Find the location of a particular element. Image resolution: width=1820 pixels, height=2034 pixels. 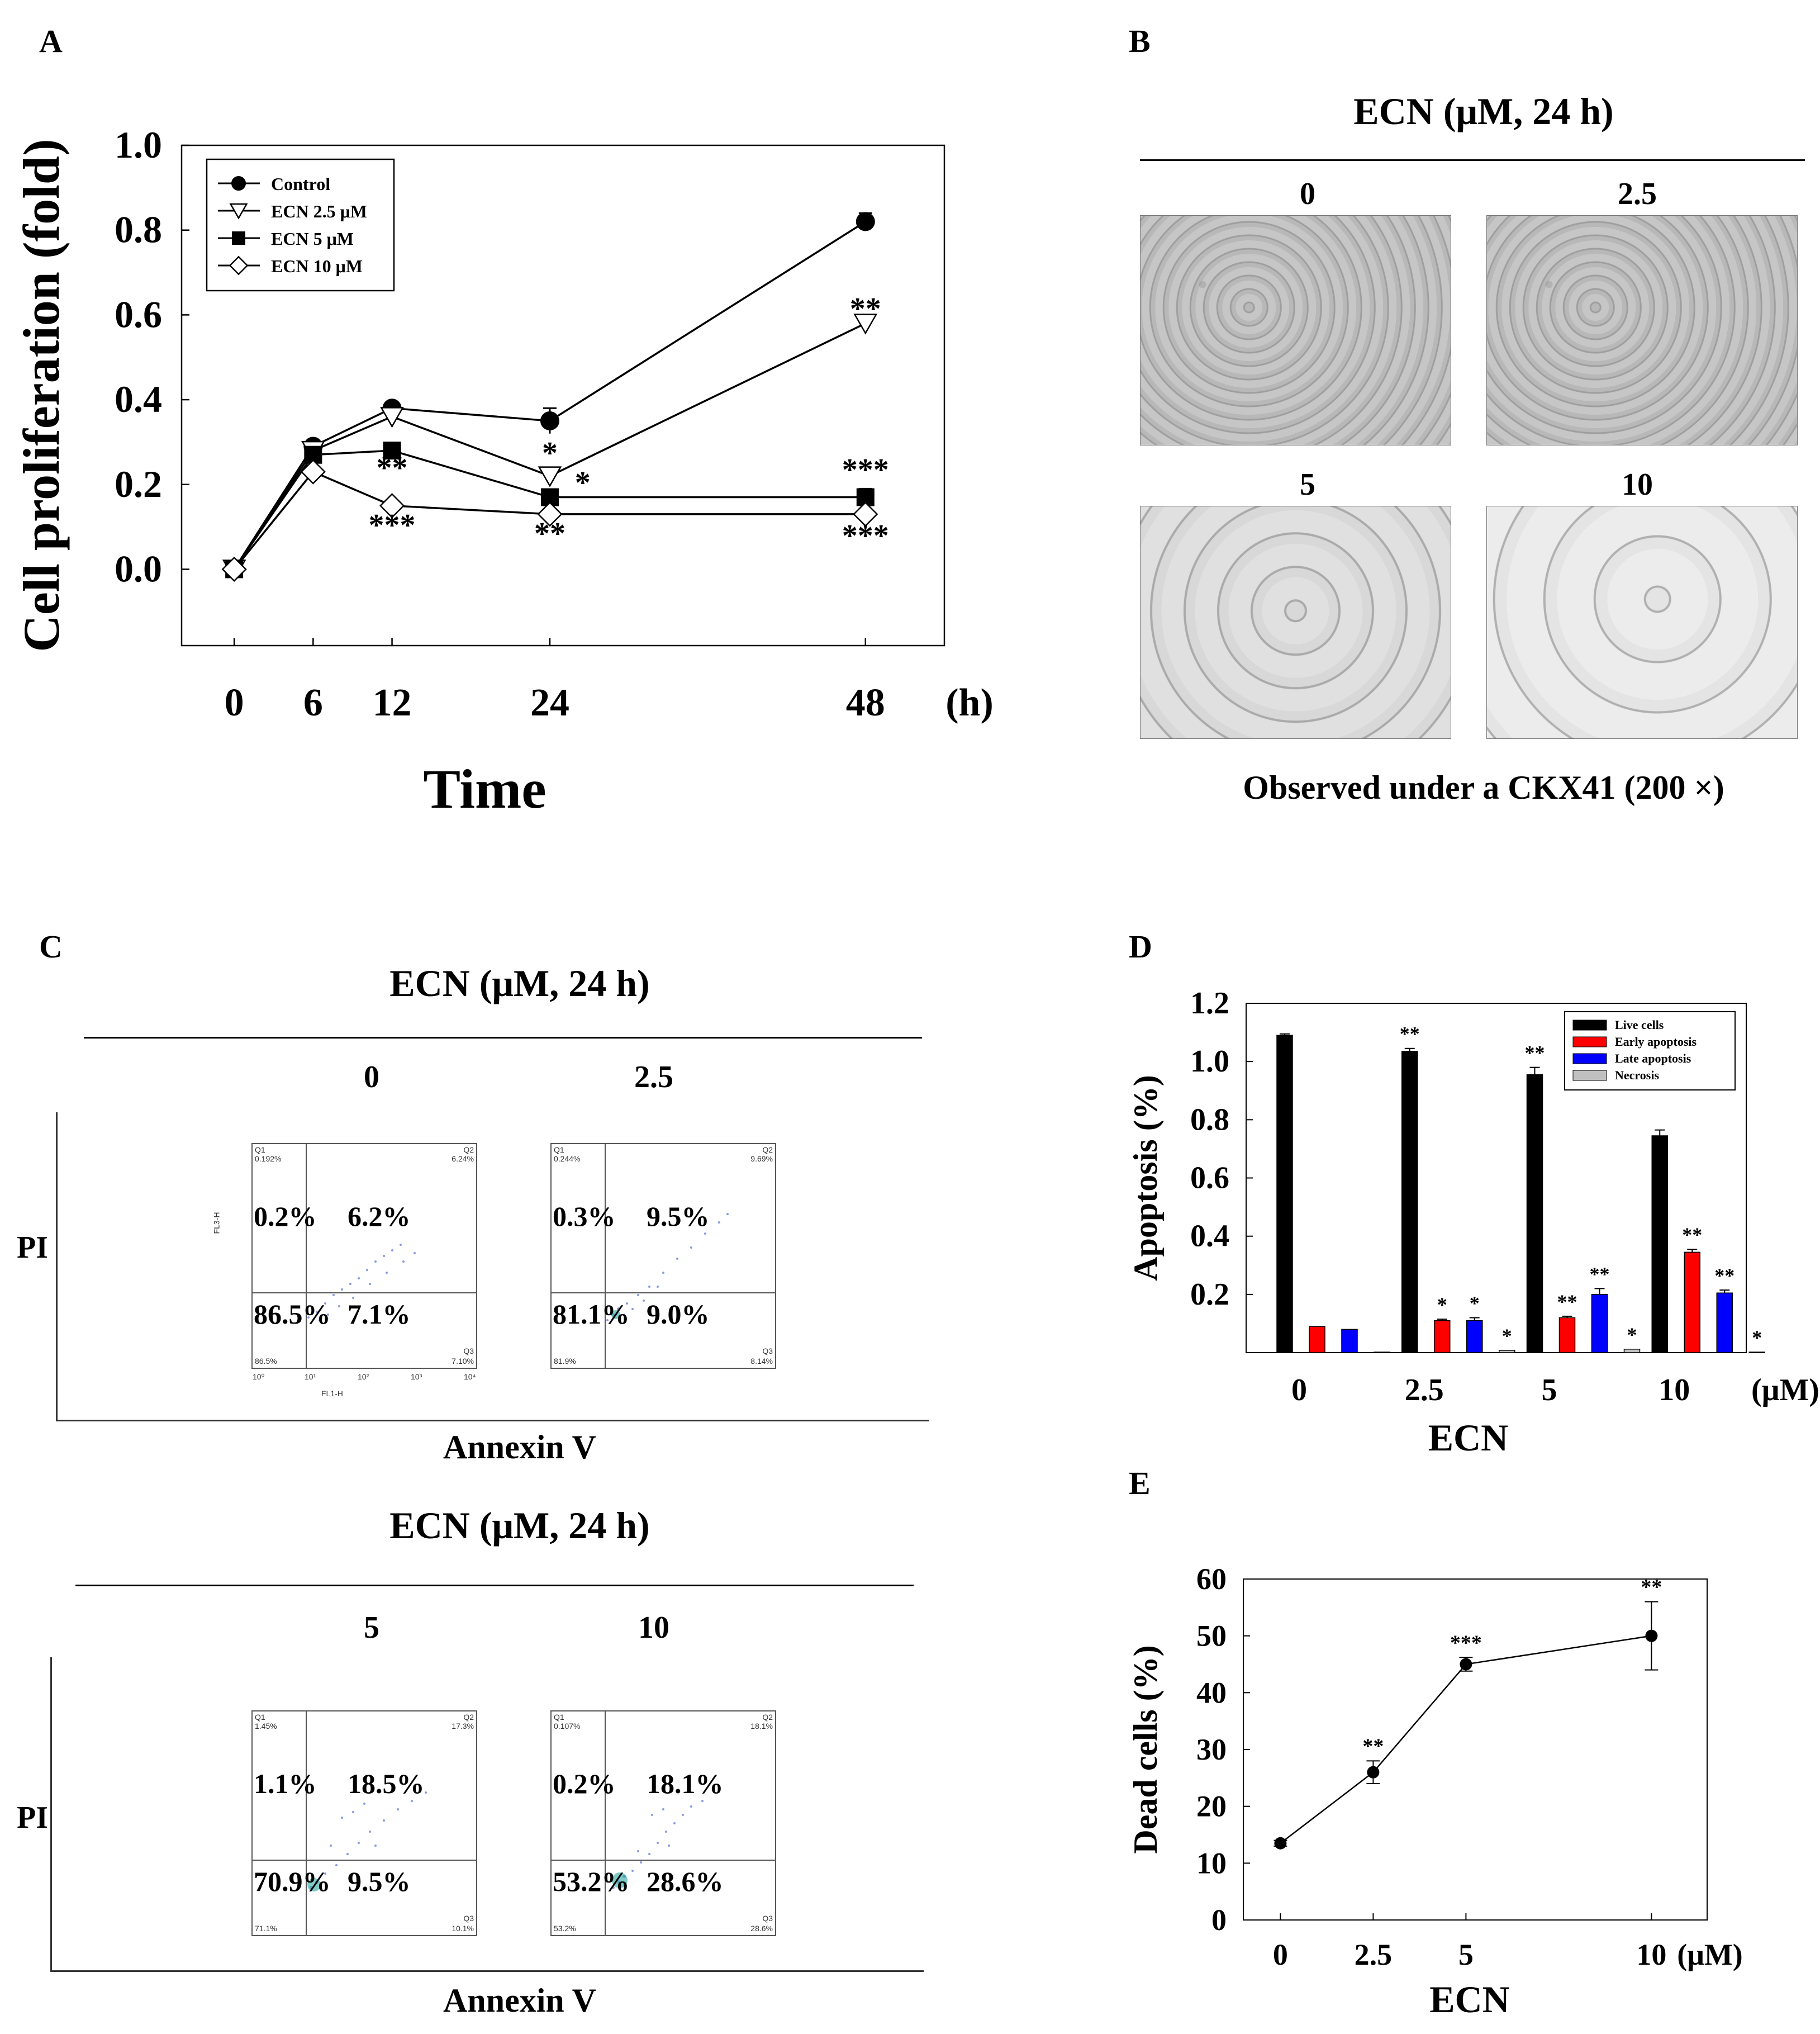

flow-q2-name: Q2 is located at coordinates (767, 1149).